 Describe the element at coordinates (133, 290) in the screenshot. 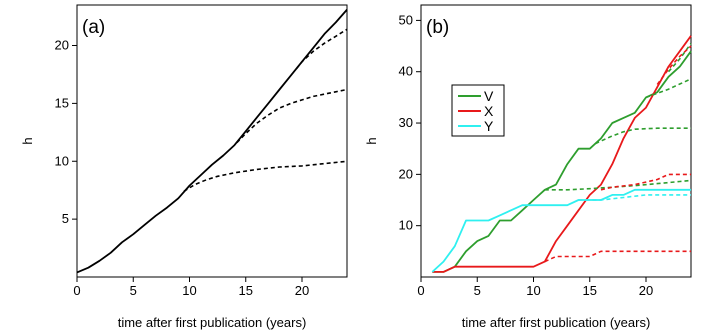

I see `panel-a-xtick-label-1: 5` at that location.